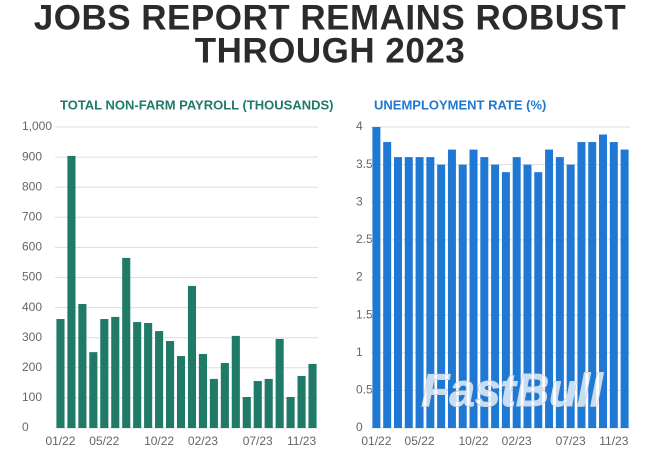 This screenshot has width=655, height=453. Describe the element at coordinates (359, 277) in the screenshot. I see `y-tick-label: 2` at that location.